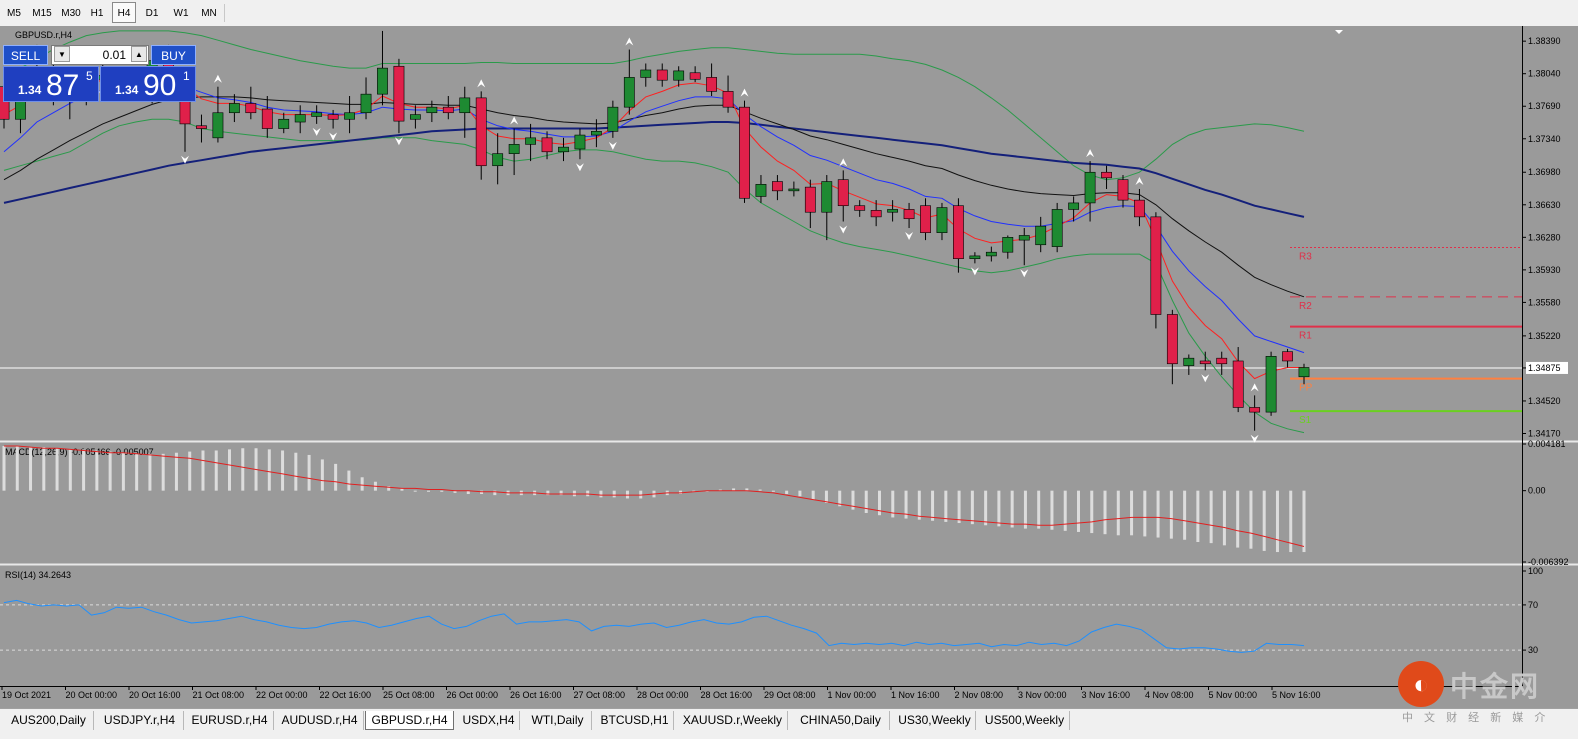  Describe the element at coordinates (219, 695) in the screenshot. I see `time-tick-label: 21 Oct 08:00` at that location.